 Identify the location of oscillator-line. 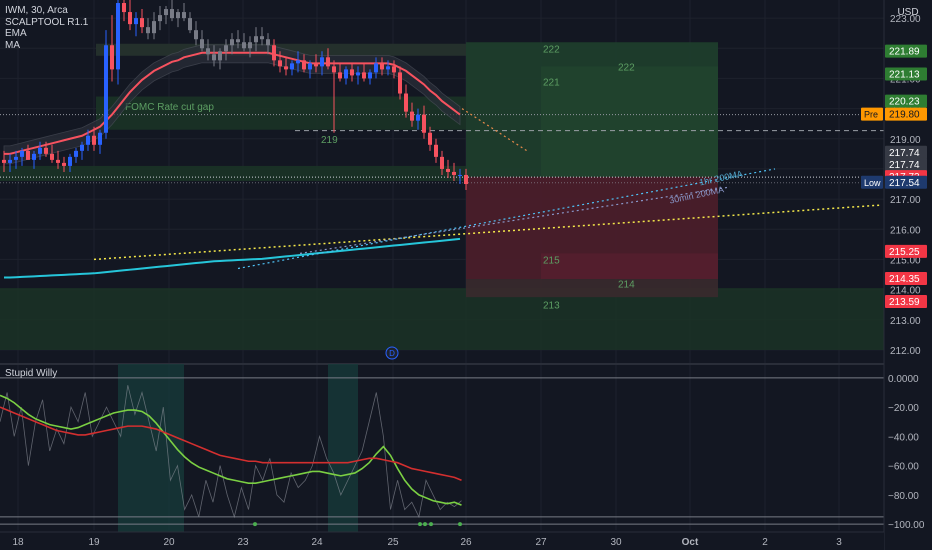
(231, 450).